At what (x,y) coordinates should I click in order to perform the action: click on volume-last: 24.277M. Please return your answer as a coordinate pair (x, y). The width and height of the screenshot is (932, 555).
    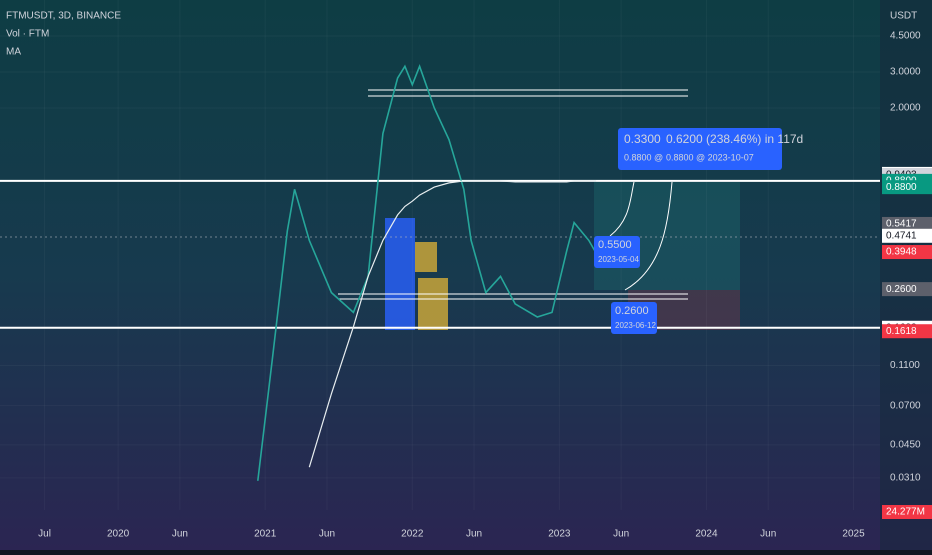
    Looking at the image, I should click on (905, 512).